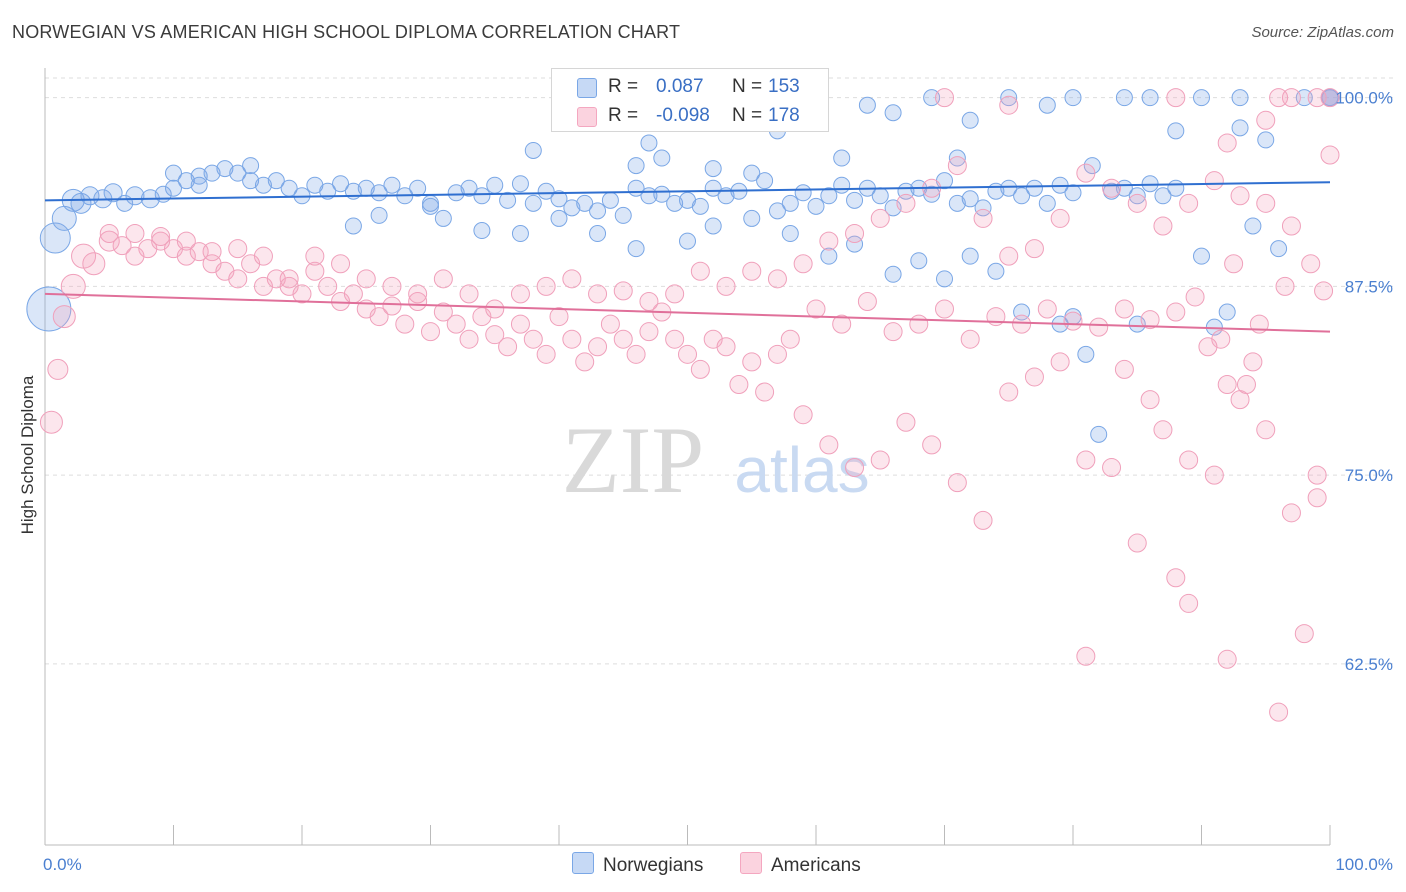 The width and height of the screenshot is (1406, 892). Describe the element at coordinates (747, 86) in the screenshot. I see `norwegians-n-label: N =` at that location.